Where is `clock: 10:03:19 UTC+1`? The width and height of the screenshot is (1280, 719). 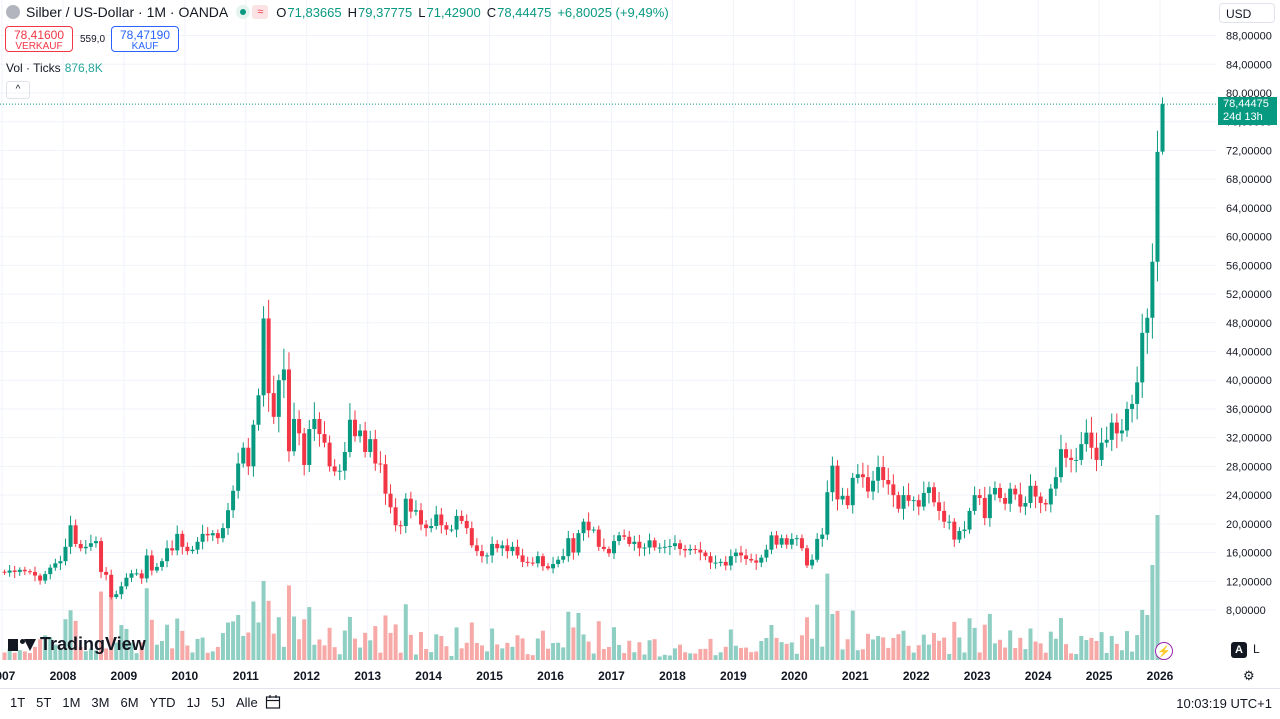 clock: 10:03:19 UTC+1 is located at coordinates (1224, 703).